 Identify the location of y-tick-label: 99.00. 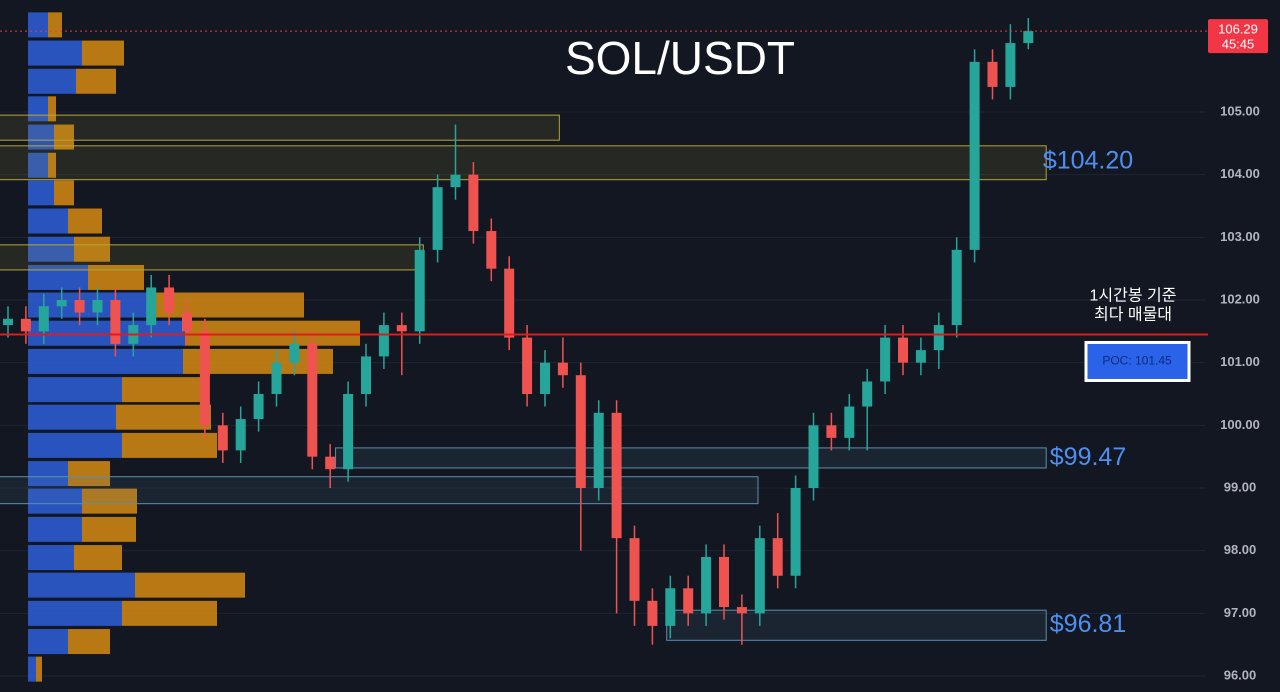
(1240, 486).